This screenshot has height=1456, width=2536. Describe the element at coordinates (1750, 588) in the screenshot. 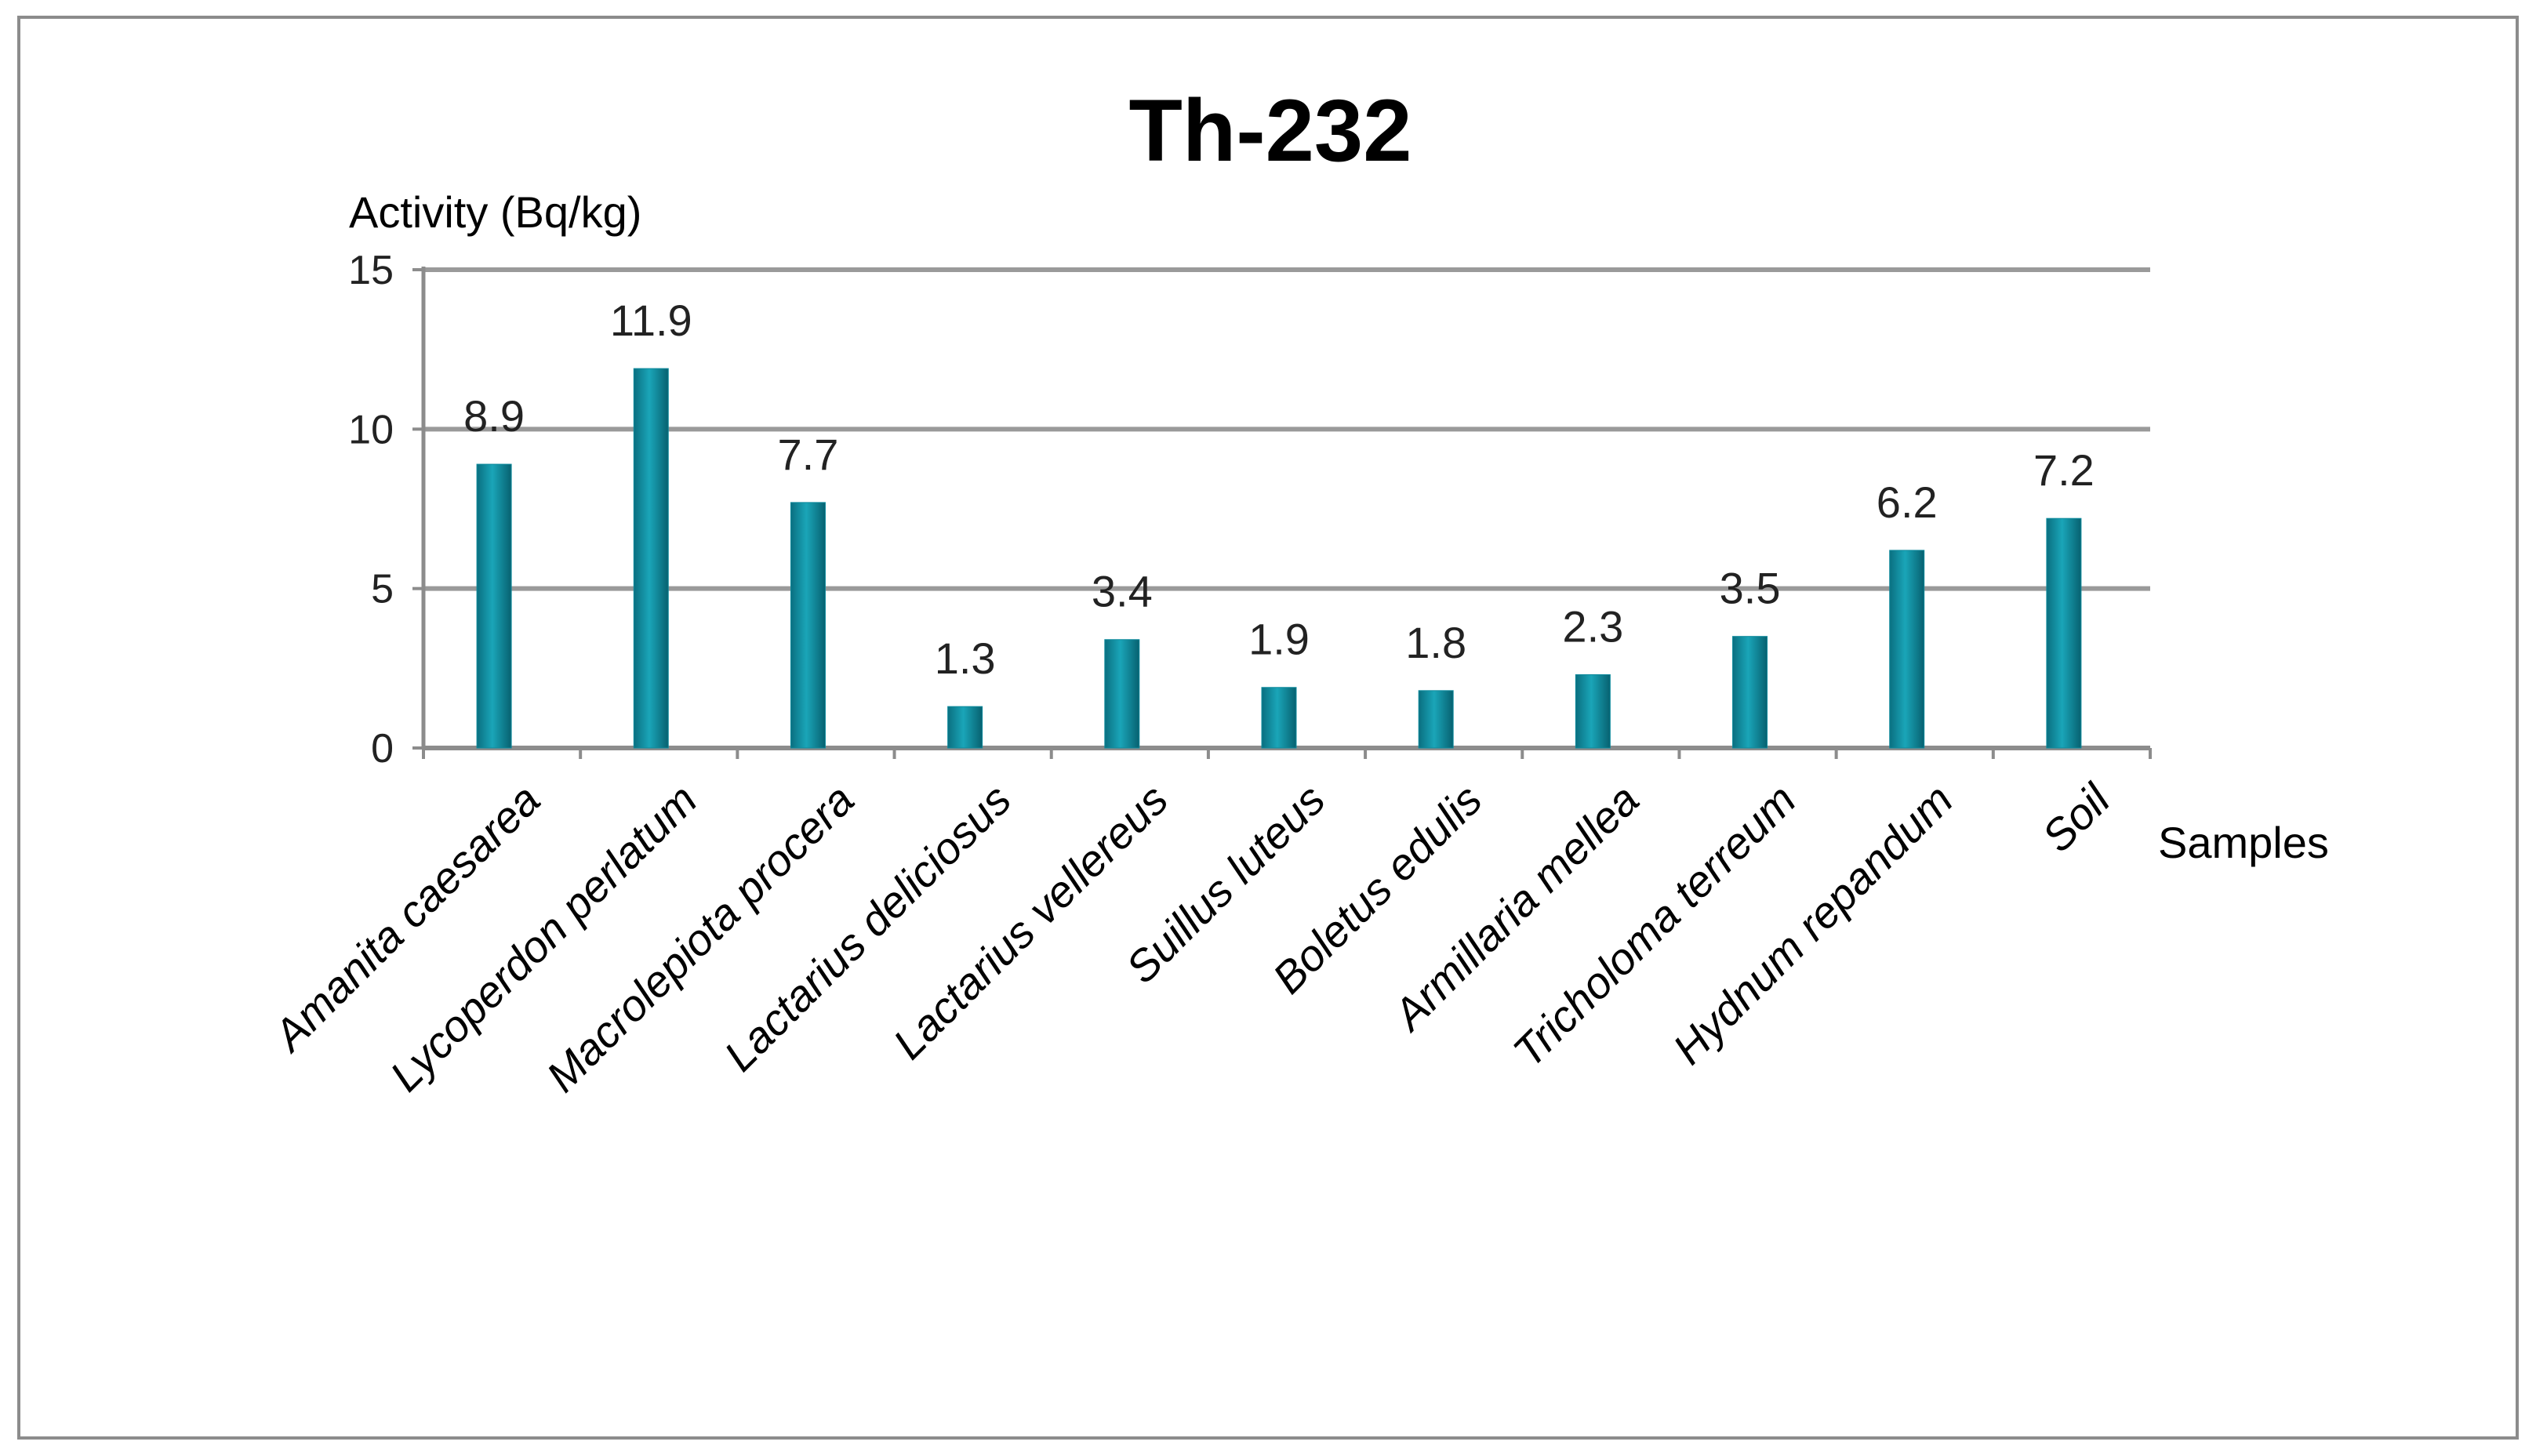

I see `data-label: 3.5` at that location.